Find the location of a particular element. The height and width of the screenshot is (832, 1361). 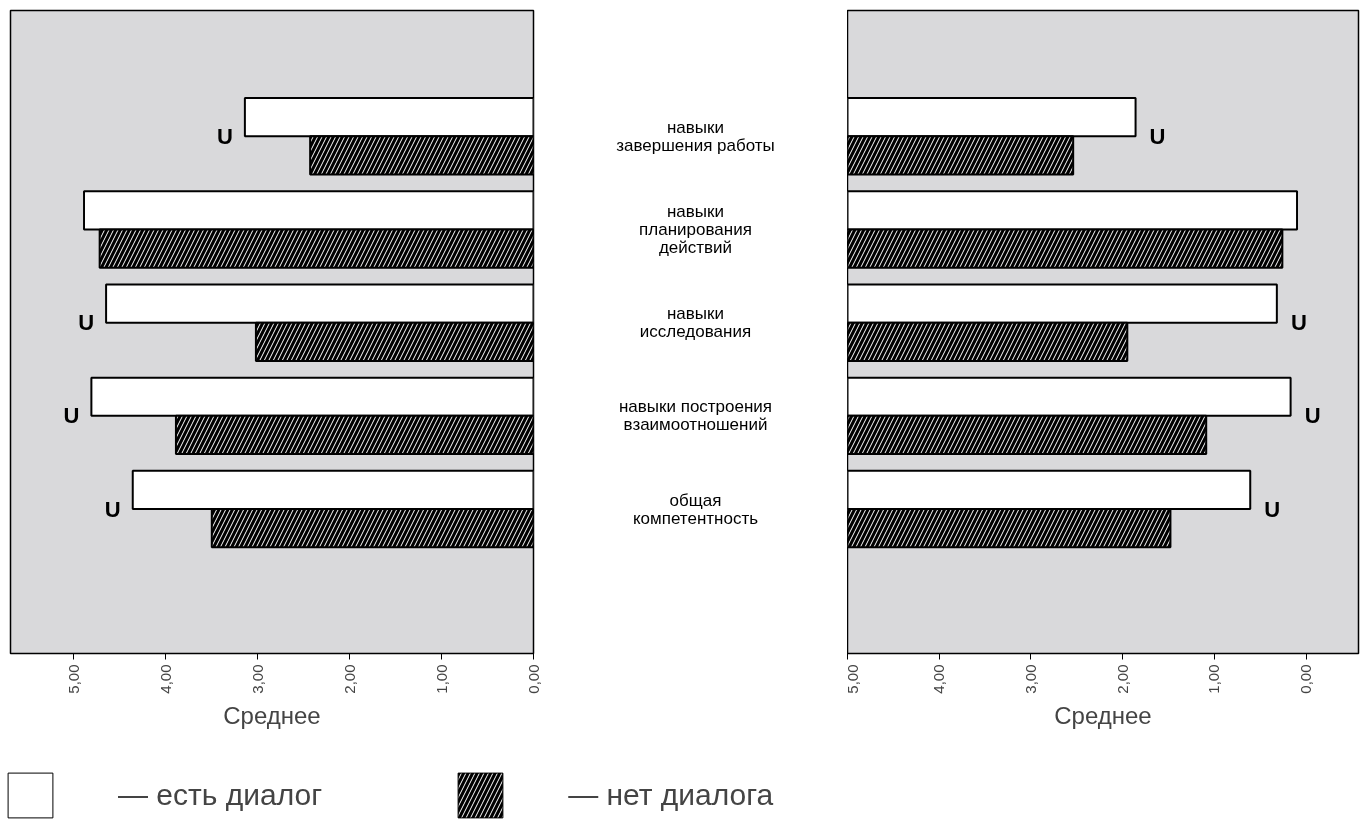

y-tick-label: навыки планирования действий is located at coordinates (695, 229).